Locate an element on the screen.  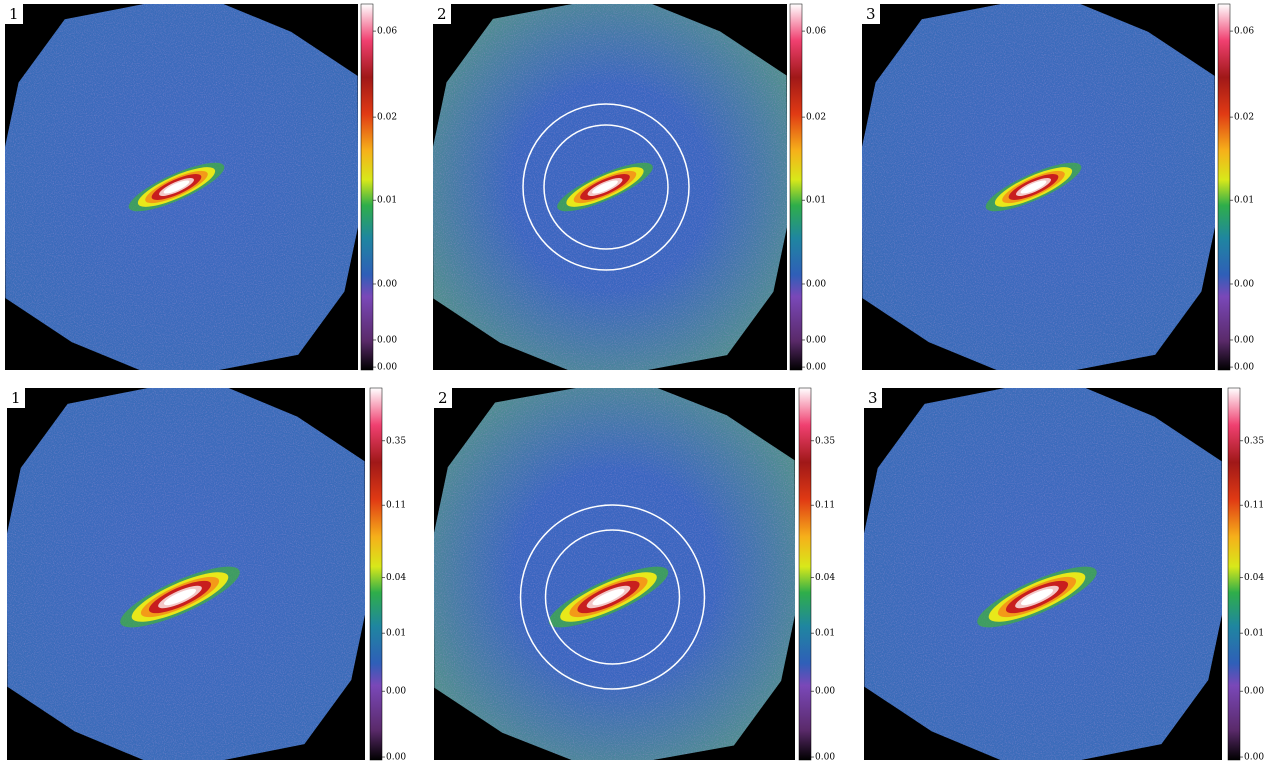
panel: 3 0.06 0.02 0.01 0.00 0.00 0.00 is located at coordinates (1058, 188).